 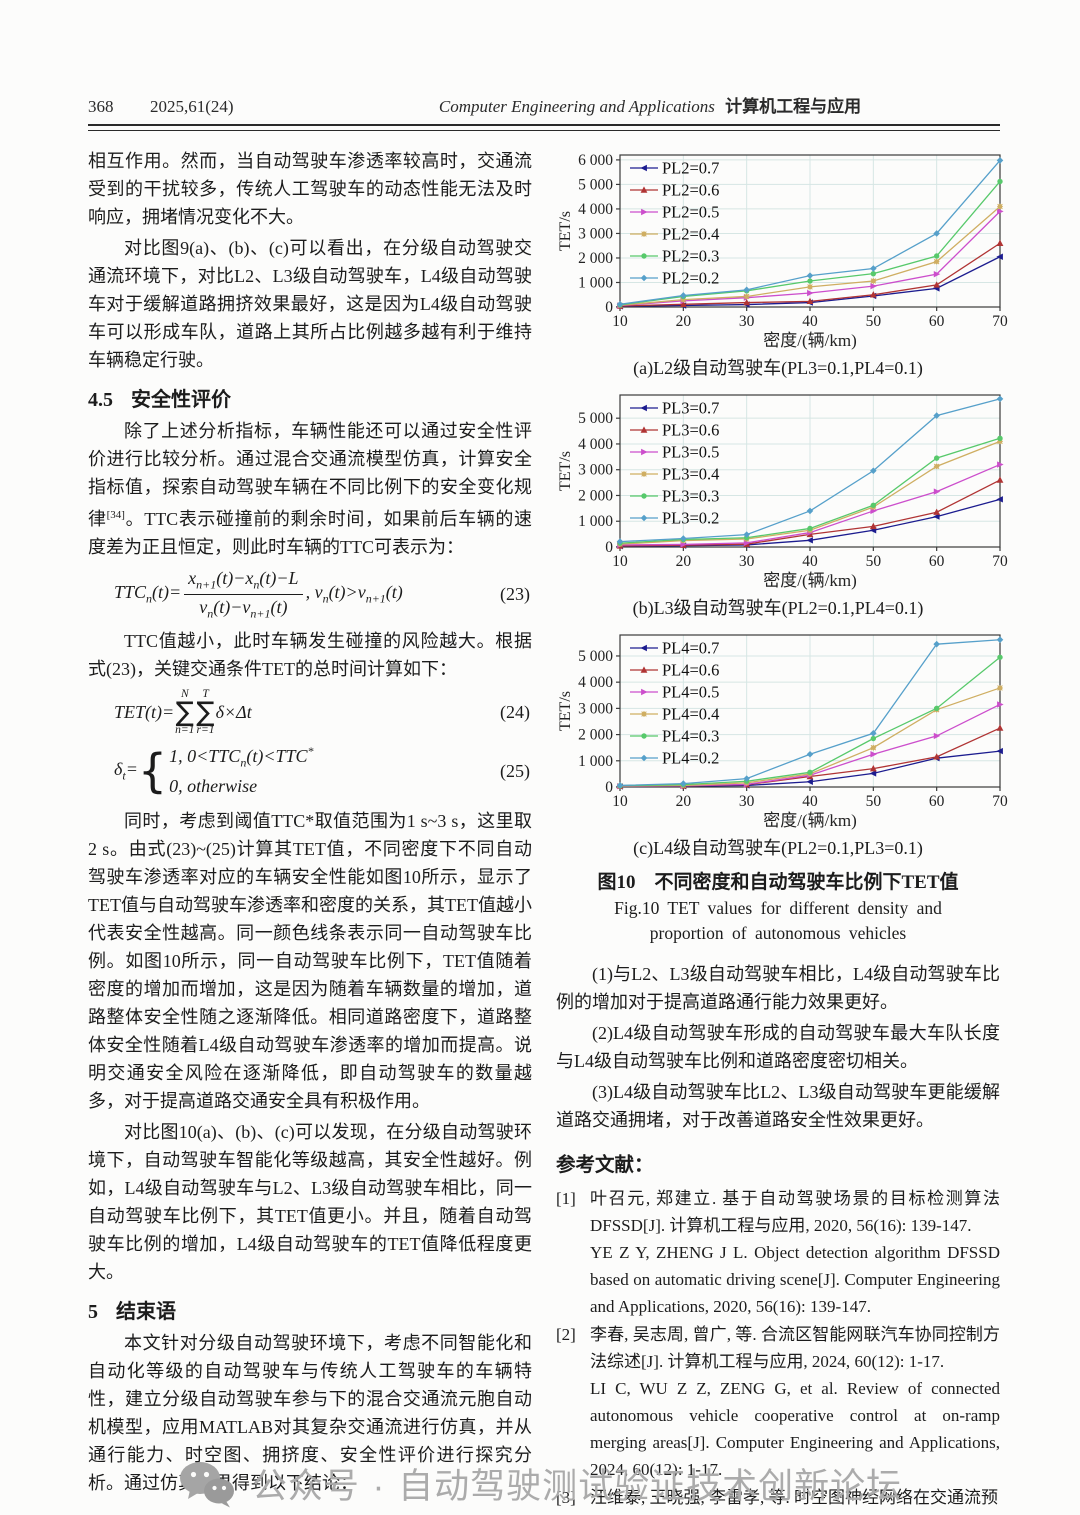 I want to click on citation-superscript: [34], so click(x=115, y=515).